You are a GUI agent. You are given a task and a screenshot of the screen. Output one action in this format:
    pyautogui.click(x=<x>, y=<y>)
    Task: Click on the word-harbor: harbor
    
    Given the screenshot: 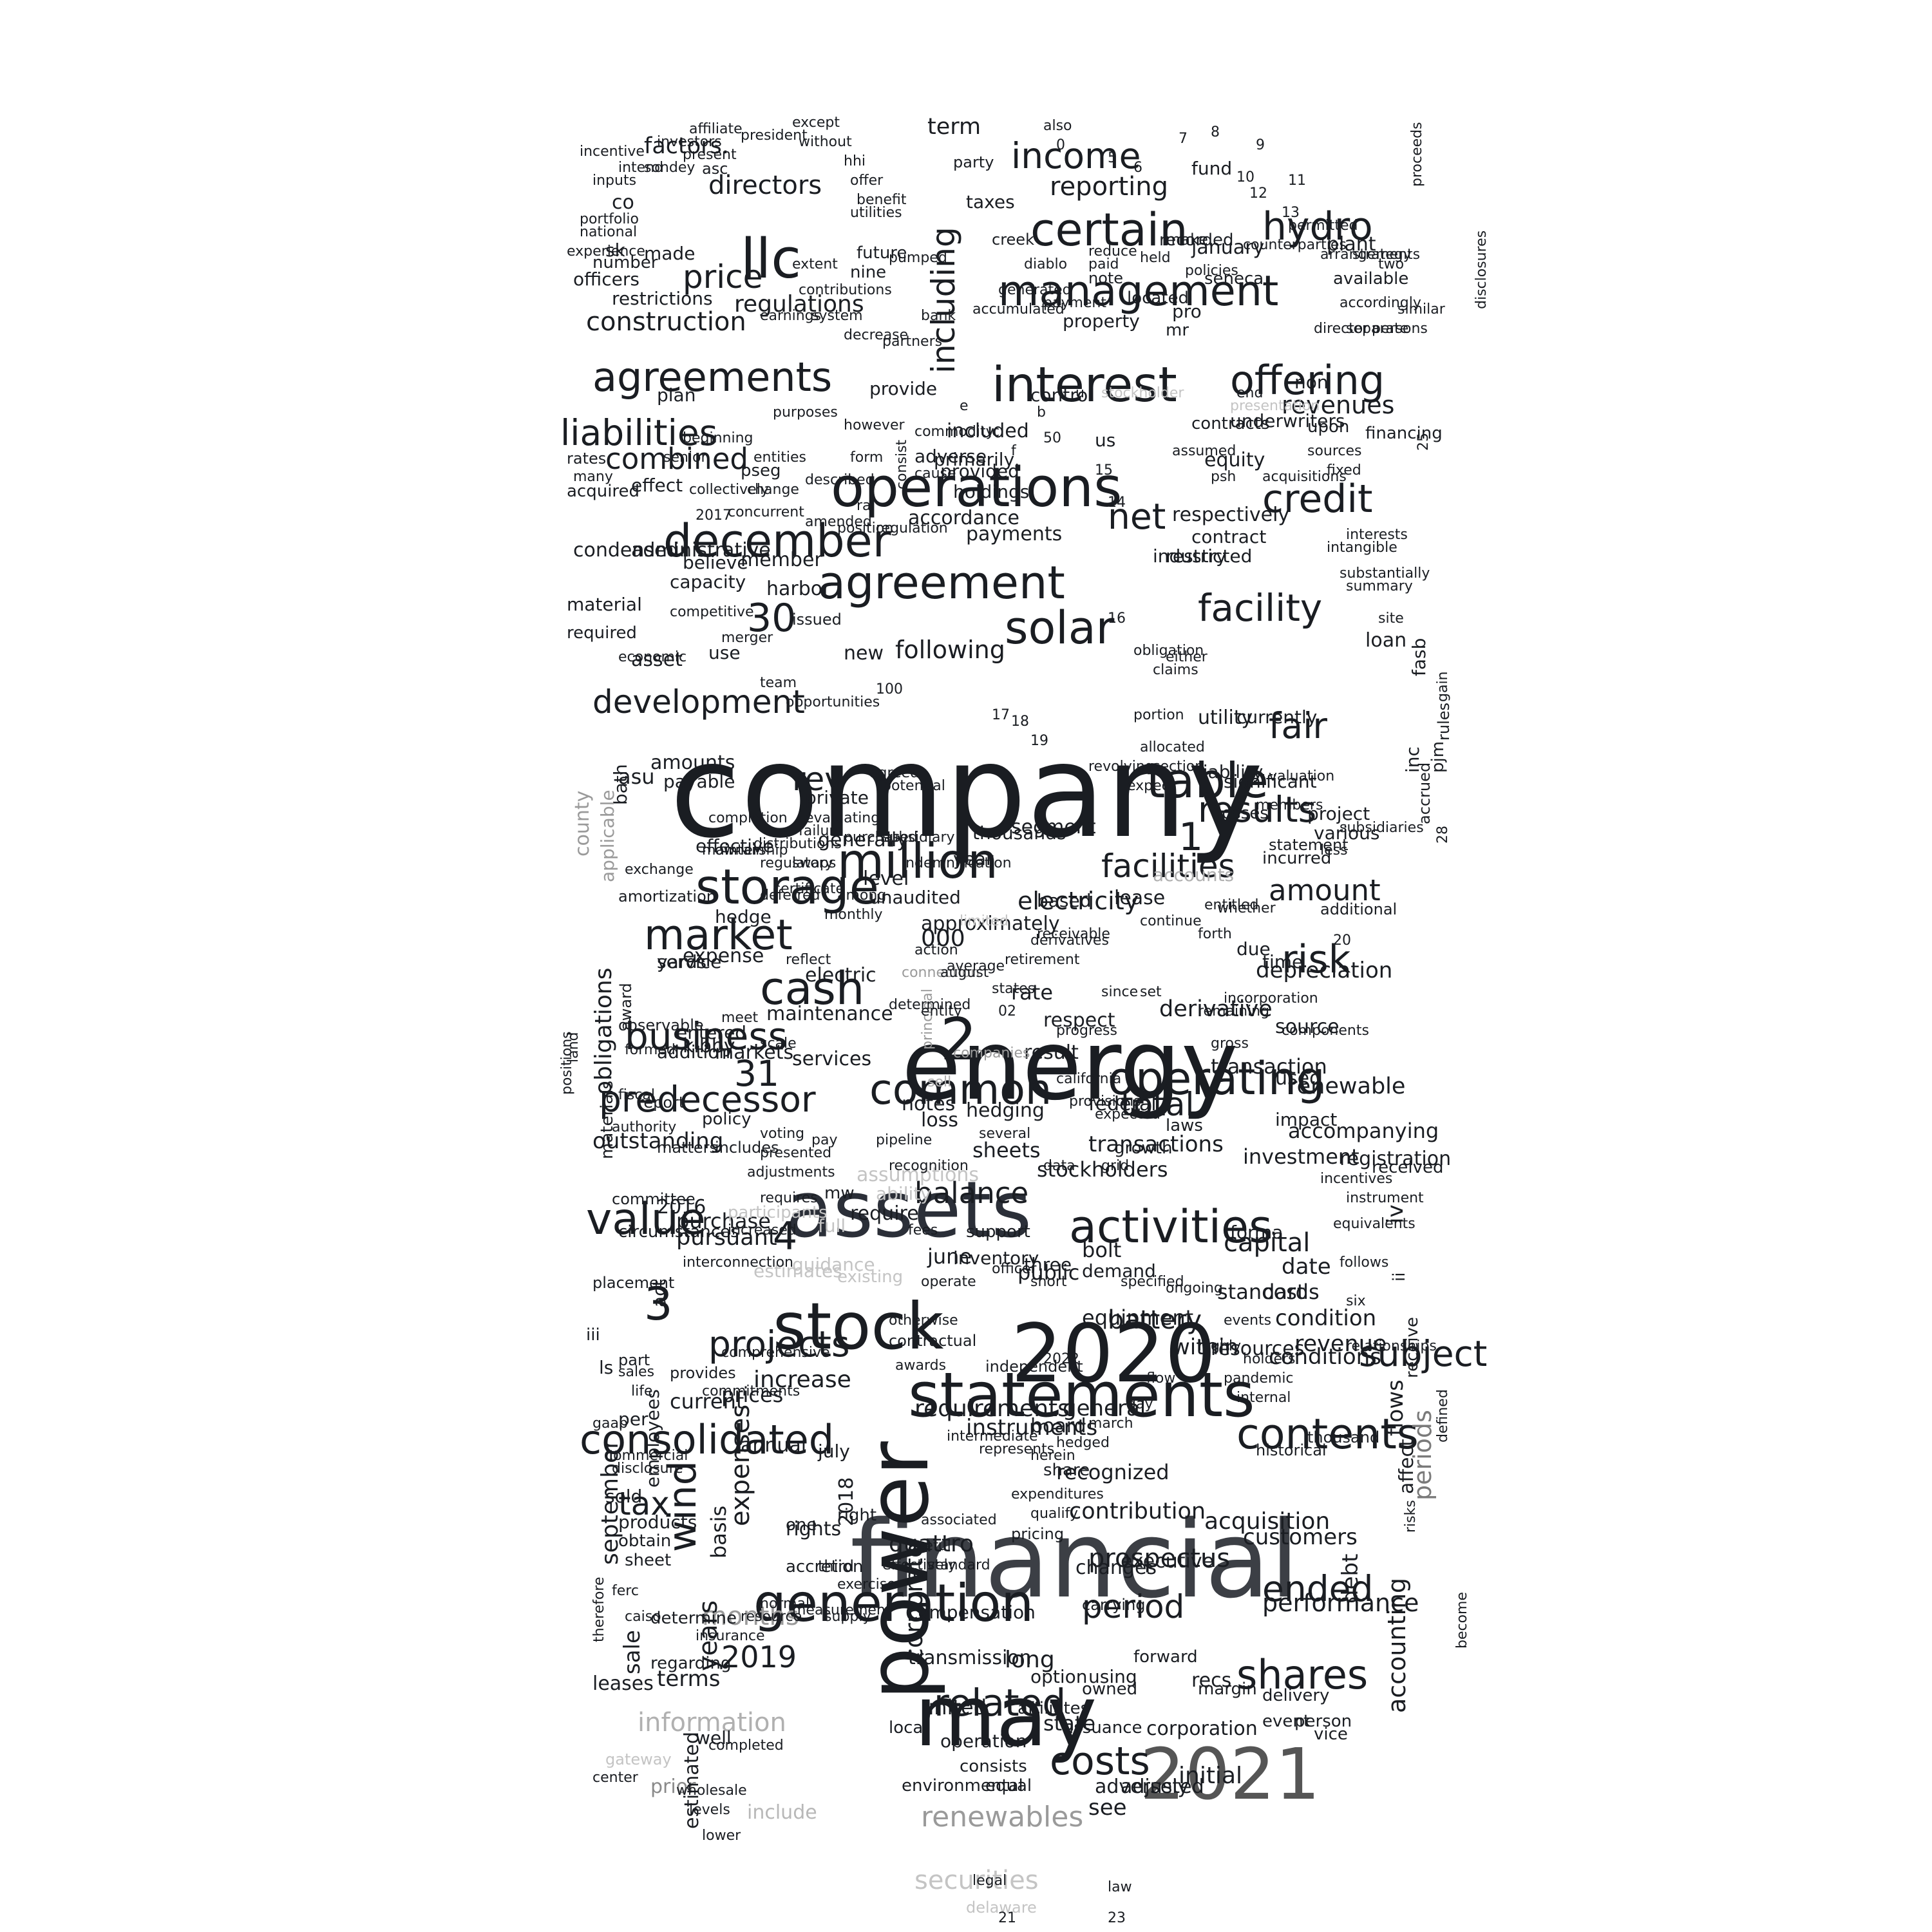 What is the action you would take?
    pyautogui.click(x=798, y=589)
    